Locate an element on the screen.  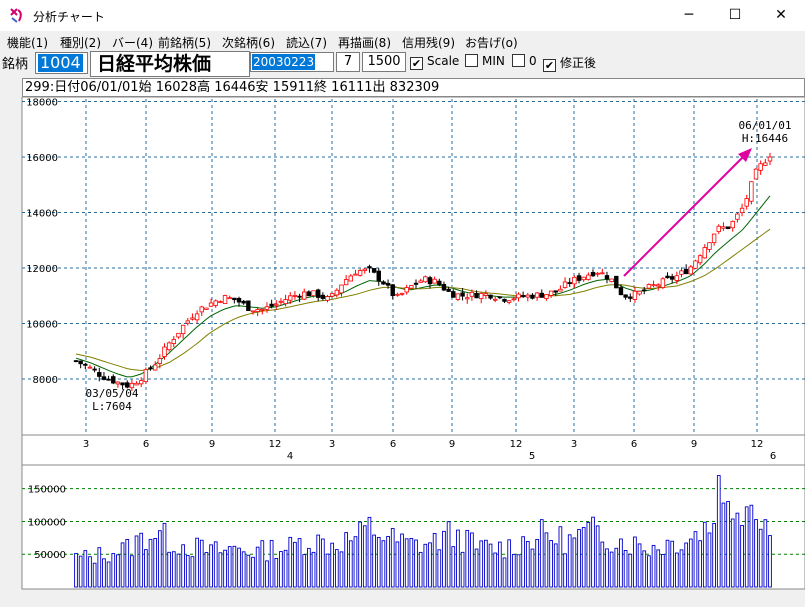
date-input: 20030223 is located at coordinates (292, 62).